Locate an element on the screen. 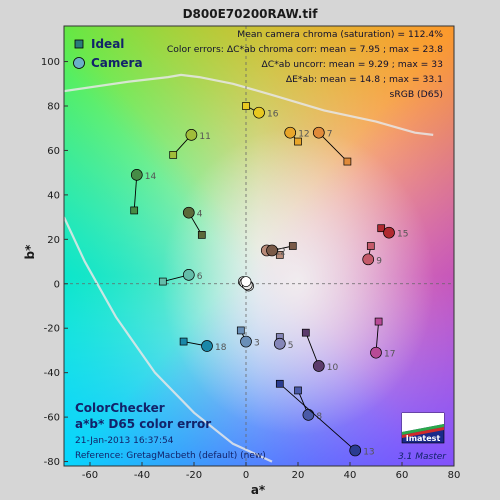 The image size is (500, 500). logo-red-band is located at coordinates (423, 432).